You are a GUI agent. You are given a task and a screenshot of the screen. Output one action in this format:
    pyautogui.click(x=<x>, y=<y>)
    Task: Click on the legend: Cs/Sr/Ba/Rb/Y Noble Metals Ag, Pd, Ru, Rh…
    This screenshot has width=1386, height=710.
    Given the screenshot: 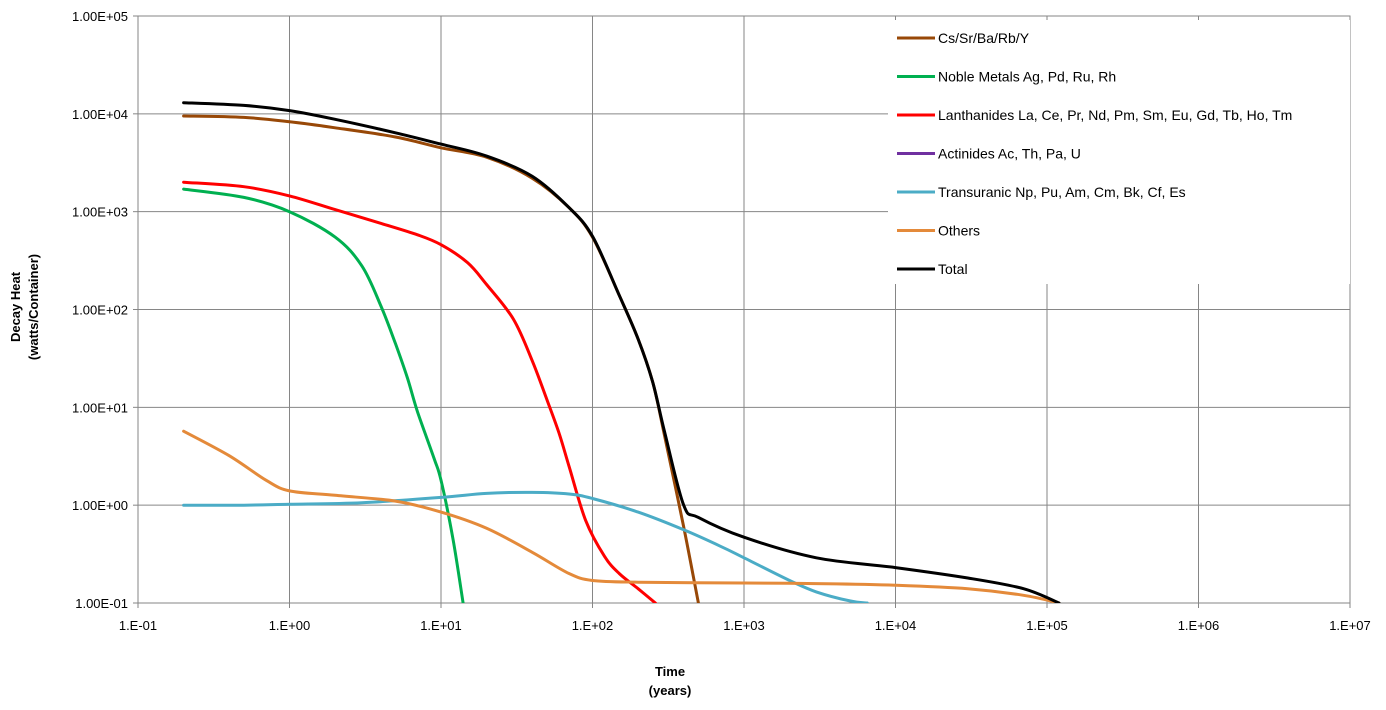 What is the action you would take?
    pyautogui.click(x=1094, y=153)
    